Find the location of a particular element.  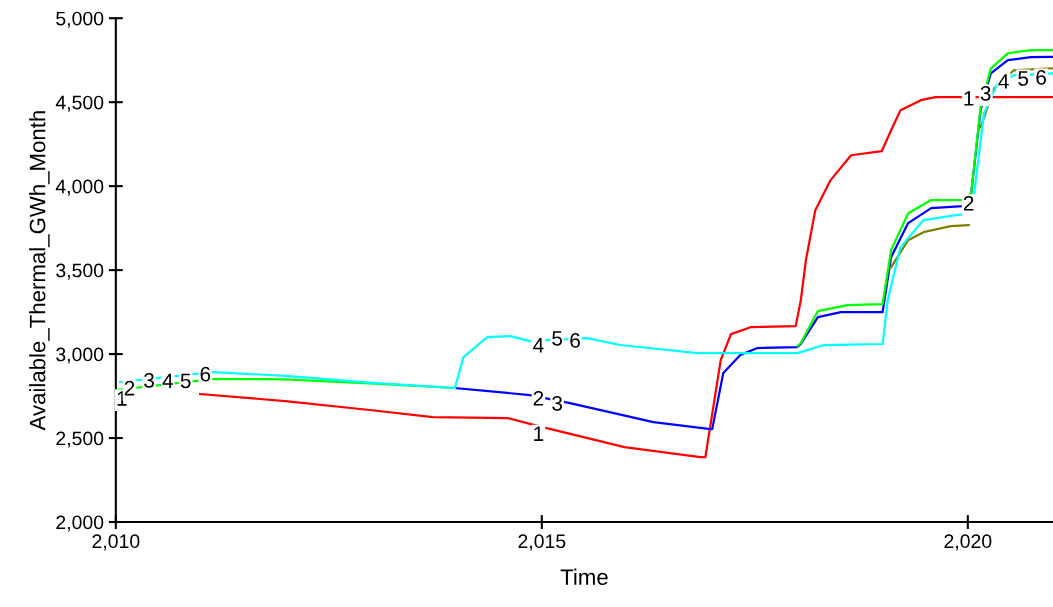

x-tick-label: 2,010 is located at coordinates (116, 542).